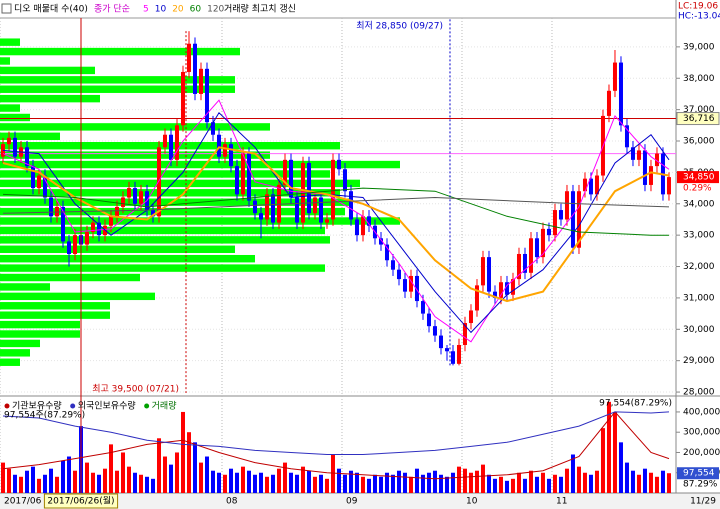  Describe the element at coordinates (699, 267) in the screenshot. I see `y-tick-label: 32,000` at that location.